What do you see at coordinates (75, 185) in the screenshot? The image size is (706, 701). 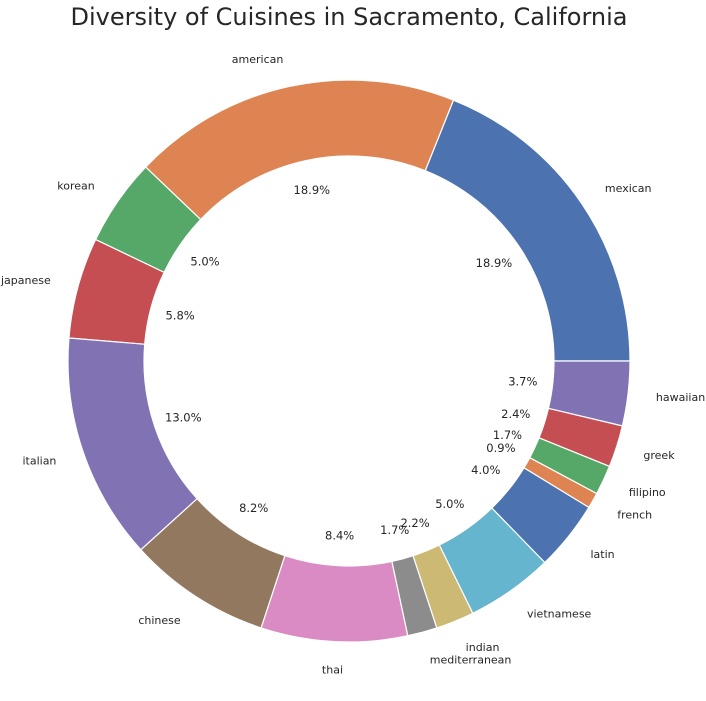 I see `label-korean: korean` at bounding box center [75, 185].